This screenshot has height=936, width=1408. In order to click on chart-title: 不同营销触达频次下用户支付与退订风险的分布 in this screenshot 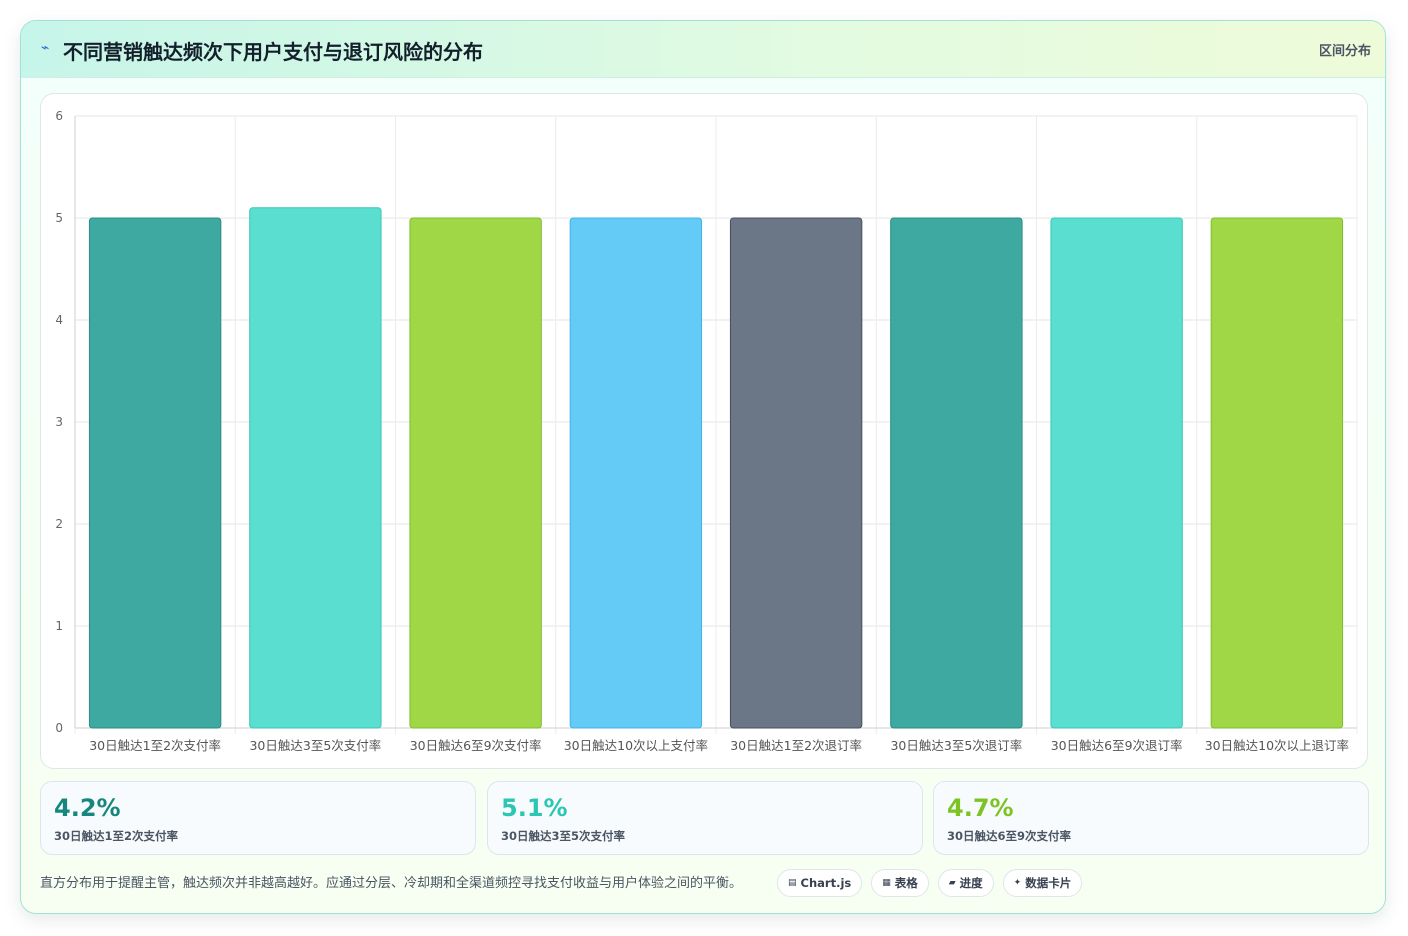, I will do `click(273, 52)`.